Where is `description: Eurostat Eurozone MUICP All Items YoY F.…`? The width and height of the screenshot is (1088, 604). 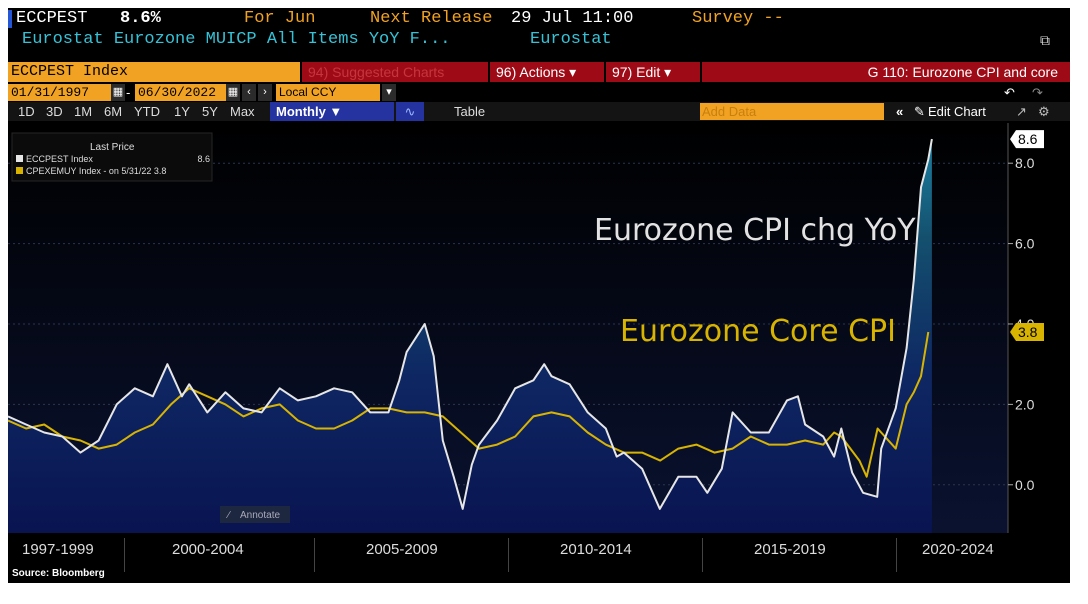 description: Eurostat Eurozone MUICP All Items YoY F.… is located at coordinates (236, 39).